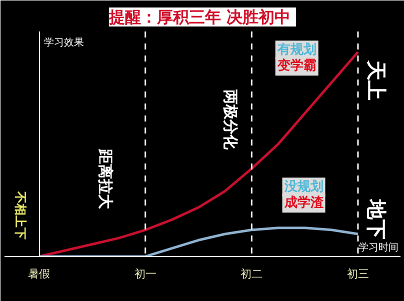 The image size is (404, 301). Describe the element at coordinates (39, 274) in the screenshot. I see `x-tick-label: 暑假` at that location.